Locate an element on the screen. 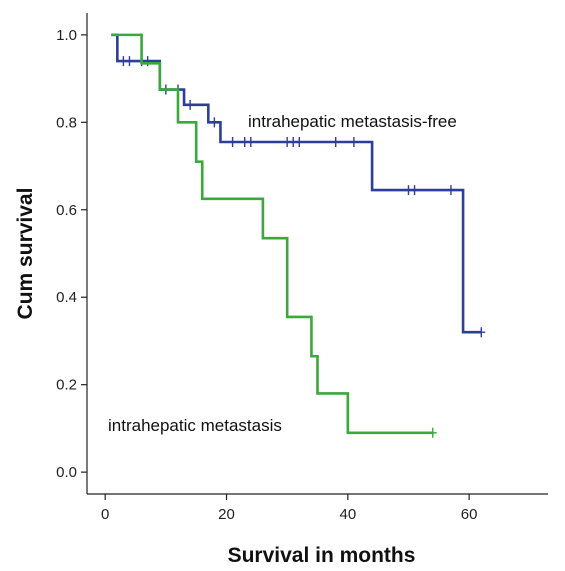  y-tick-label: 0.4 is located at coordinates (66, 297).